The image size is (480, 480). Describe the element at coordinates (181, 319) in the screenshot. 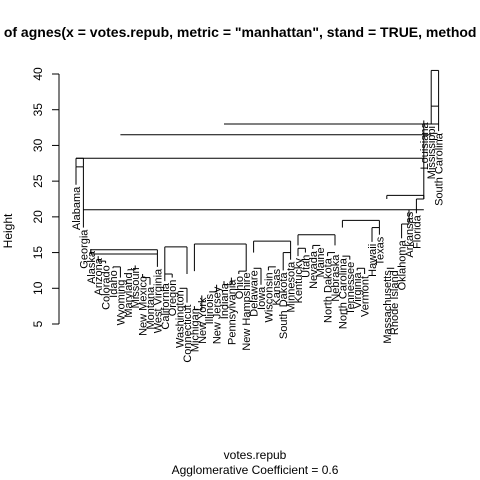

I see `leaf-label: Washington` at that location.